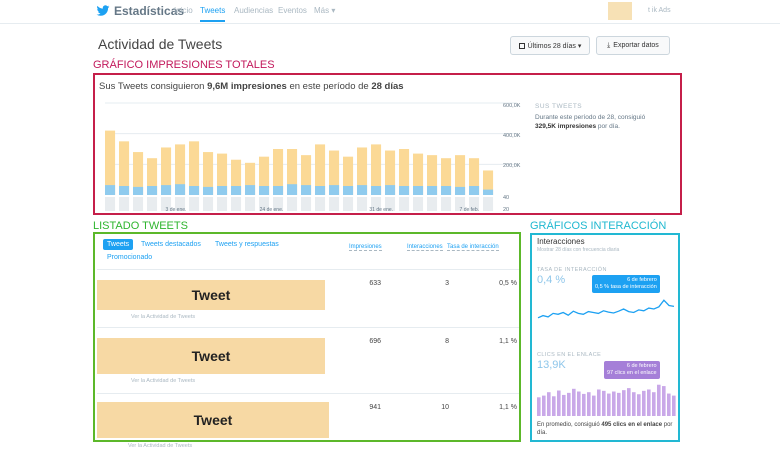 The image size is (780, 450). I want to click on rate-caption: TASA DE INTERACCIÓN, so click(572, 270).